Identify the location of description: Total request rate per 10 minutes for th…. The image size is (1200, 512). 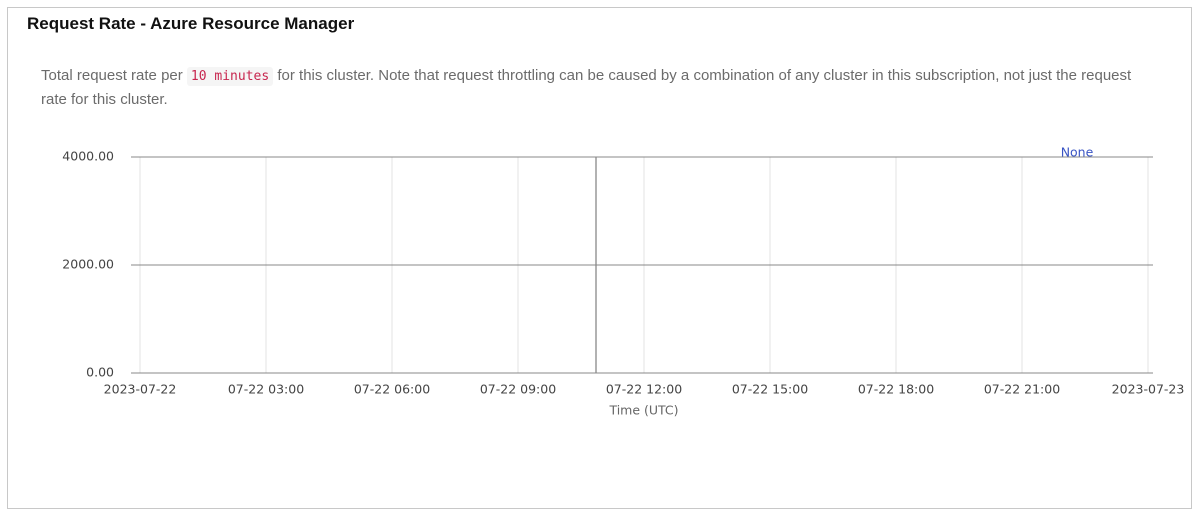
(601, 87).